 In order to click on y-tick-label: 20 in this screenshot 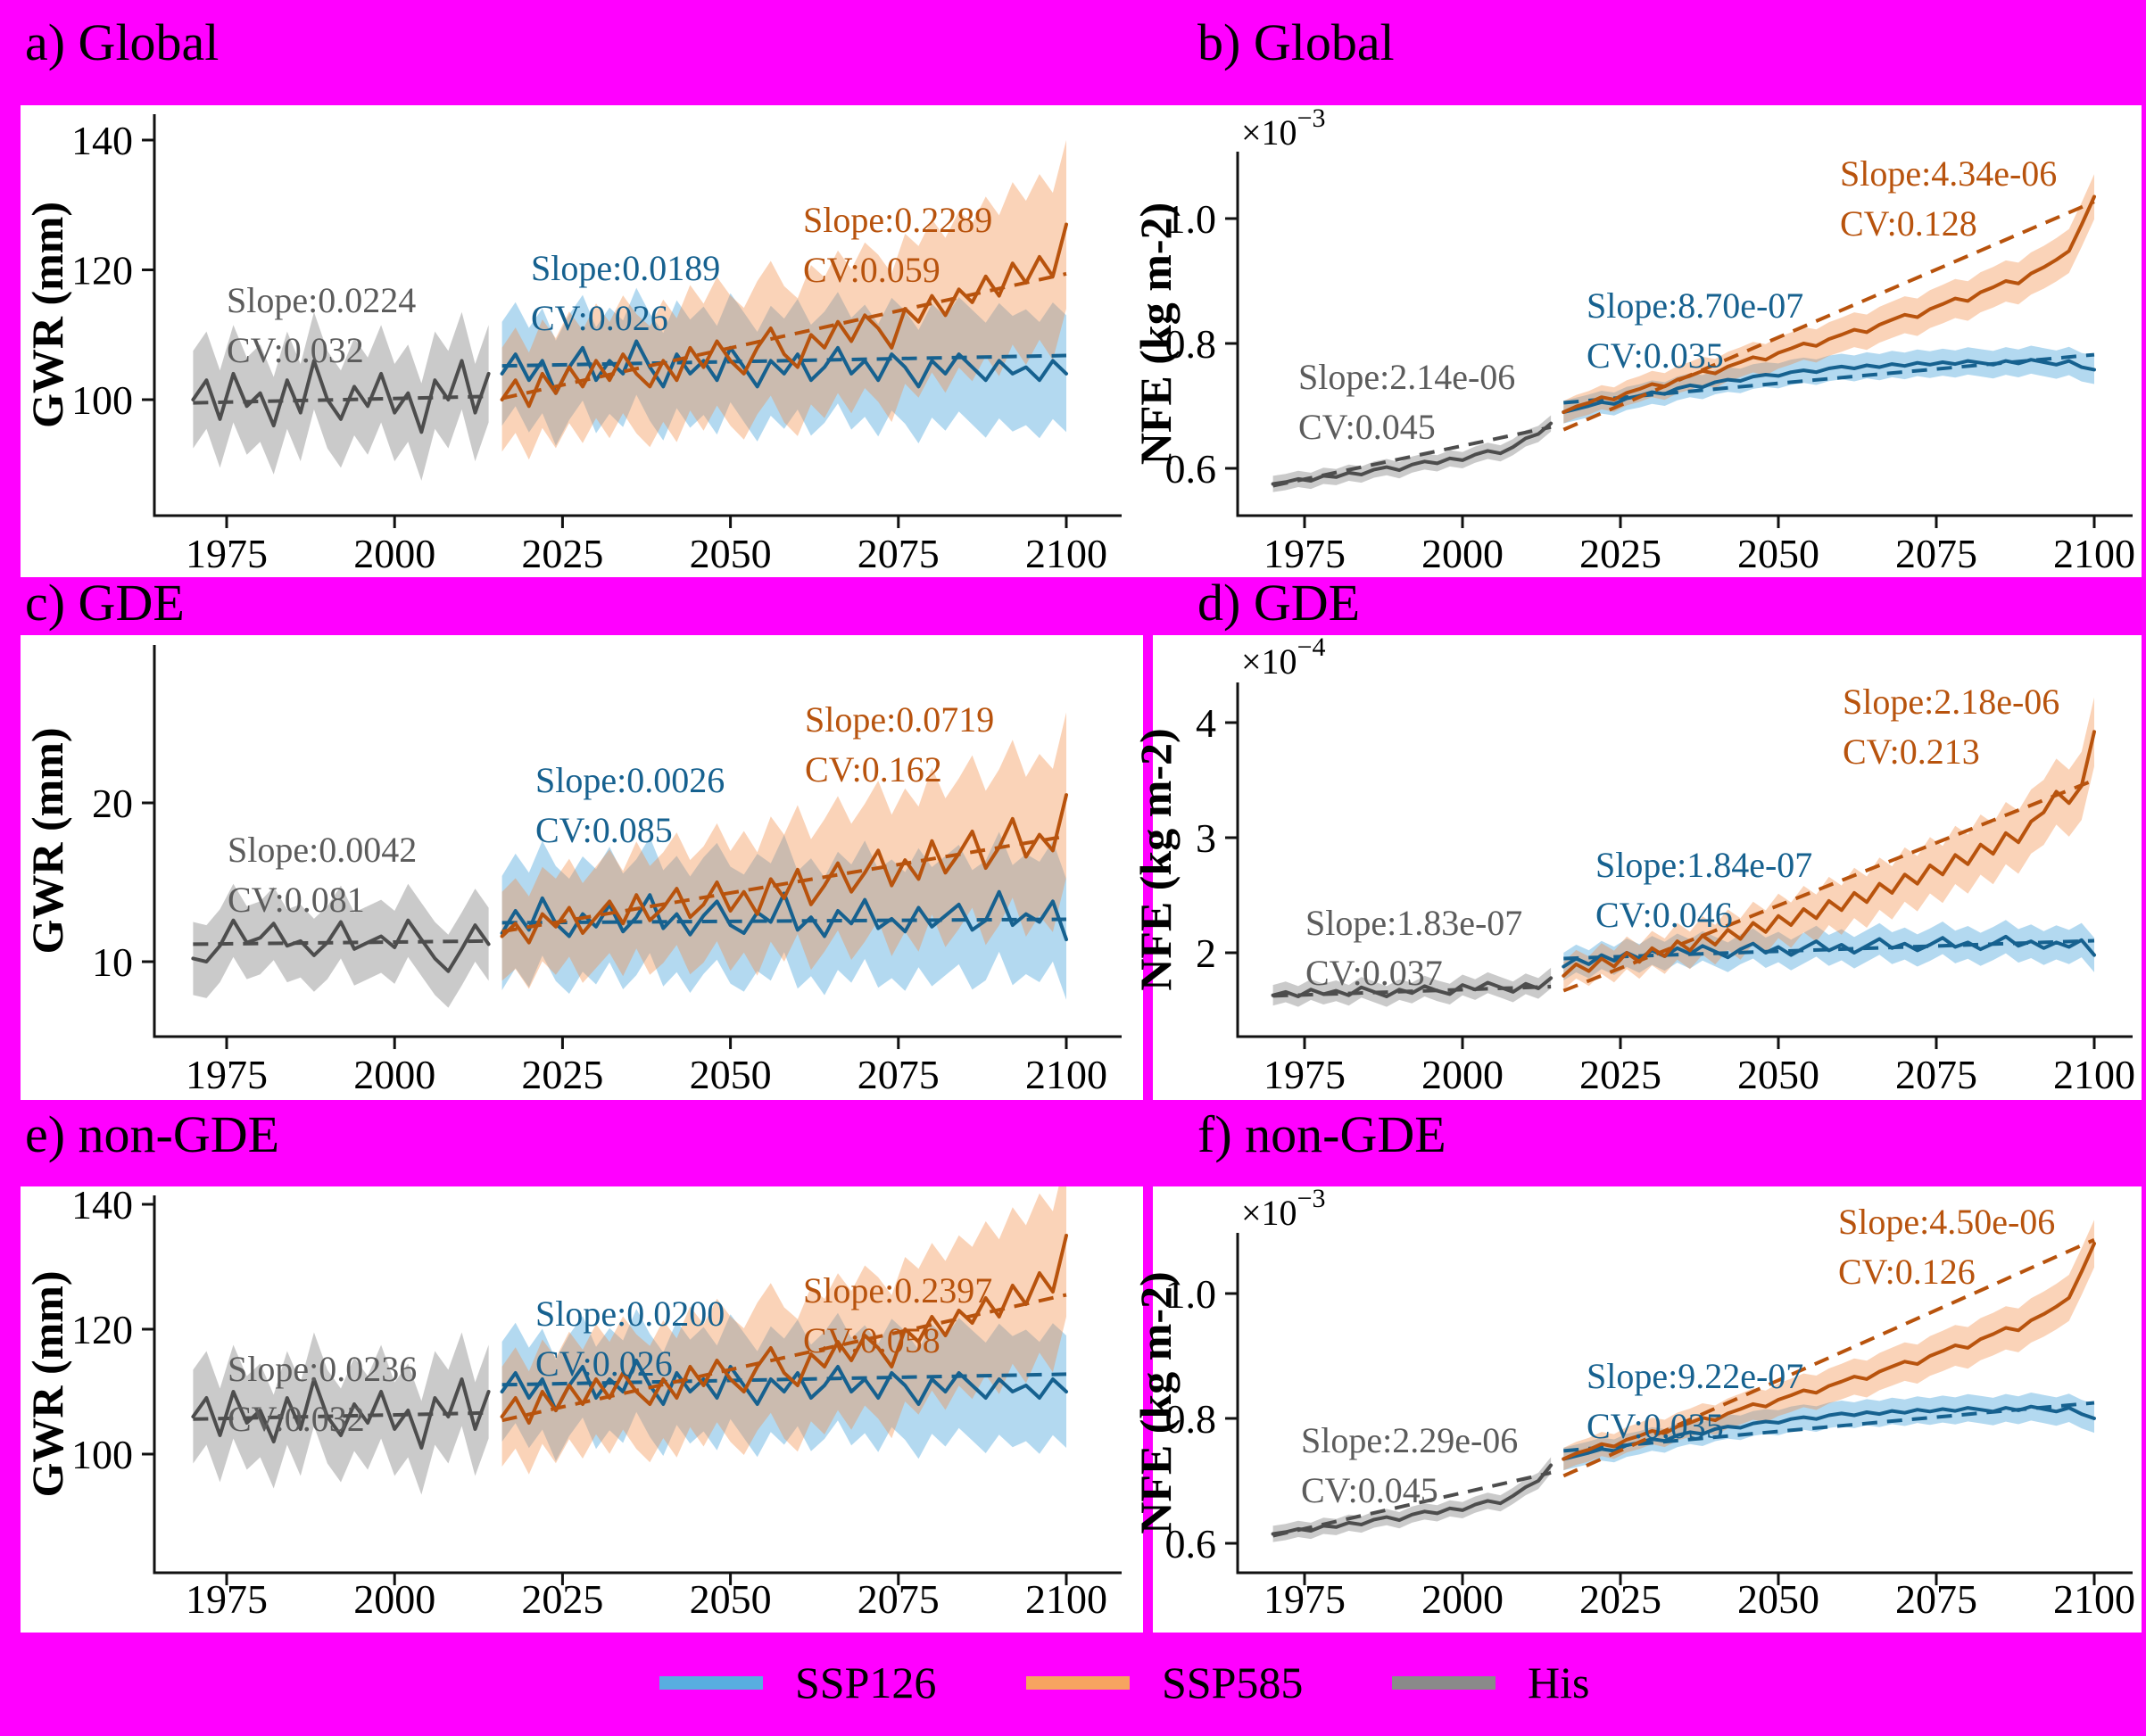, I will do `click(112, 803)`.